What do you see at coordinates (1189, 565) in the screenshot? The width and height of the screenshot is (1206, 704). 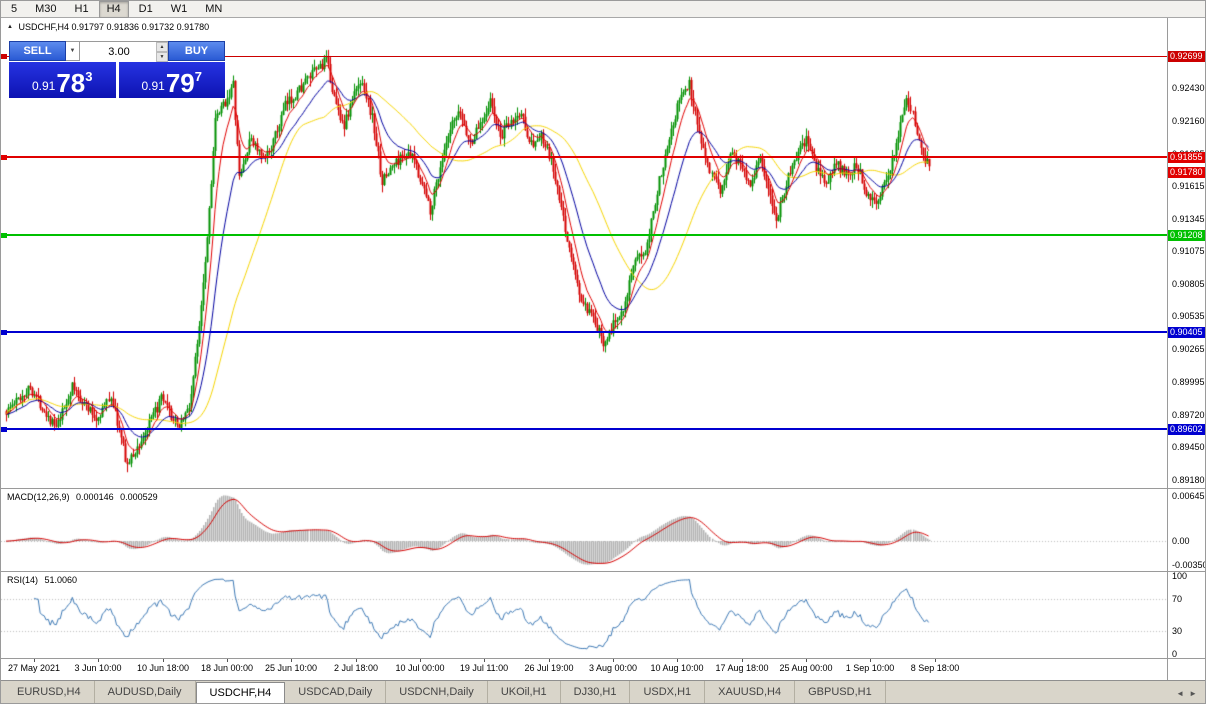 I see `macd-axis-label: -0.00350` at bounding box center [1189, 565].